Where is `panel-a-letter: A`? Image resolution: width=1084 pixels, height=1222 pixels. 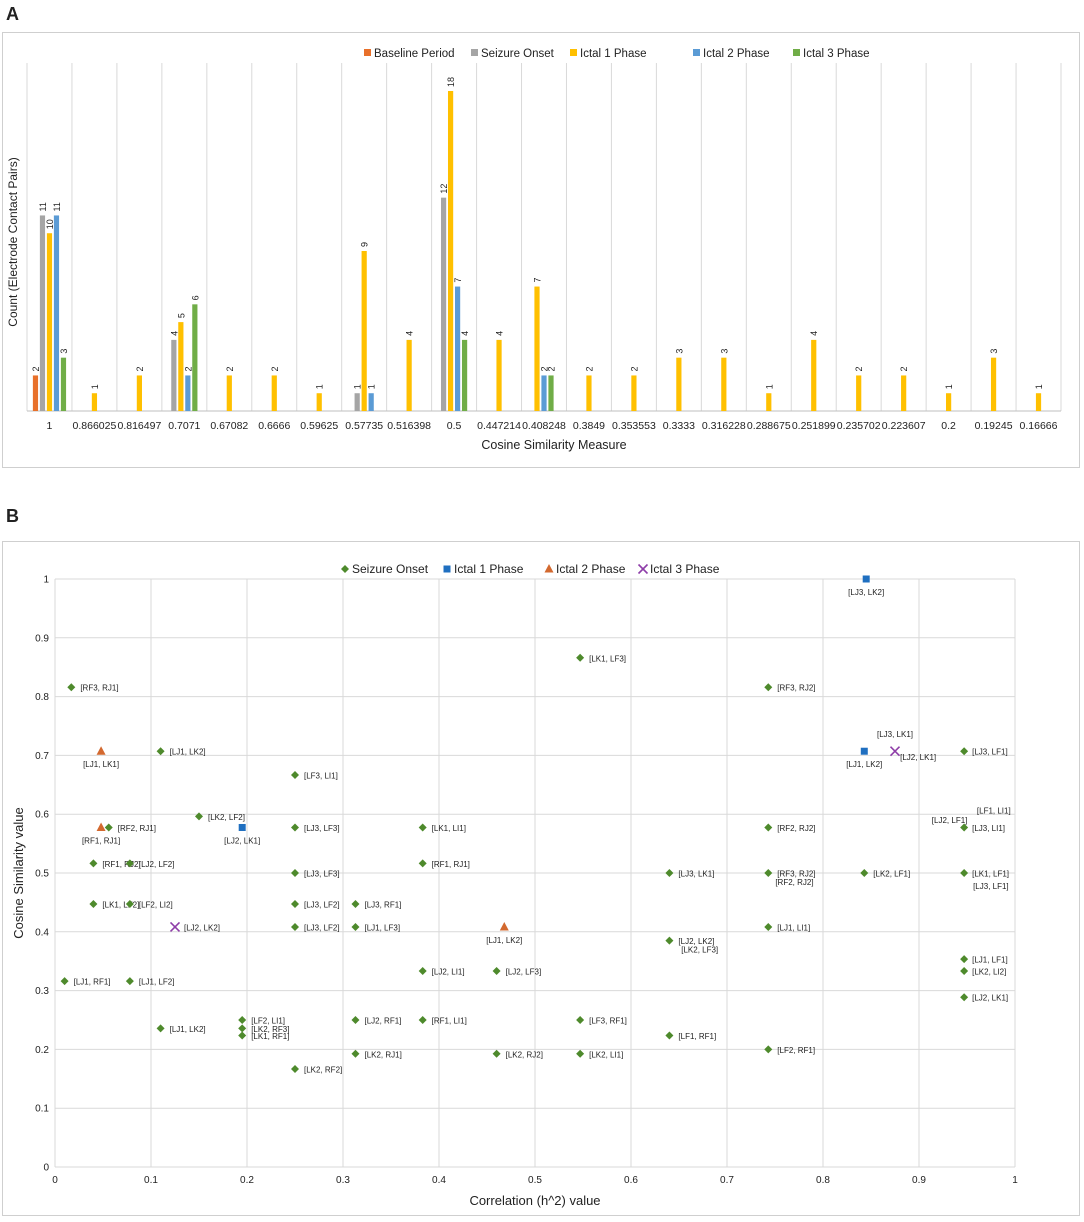
panel-a-letter: A is located at coordinates (12, 14).